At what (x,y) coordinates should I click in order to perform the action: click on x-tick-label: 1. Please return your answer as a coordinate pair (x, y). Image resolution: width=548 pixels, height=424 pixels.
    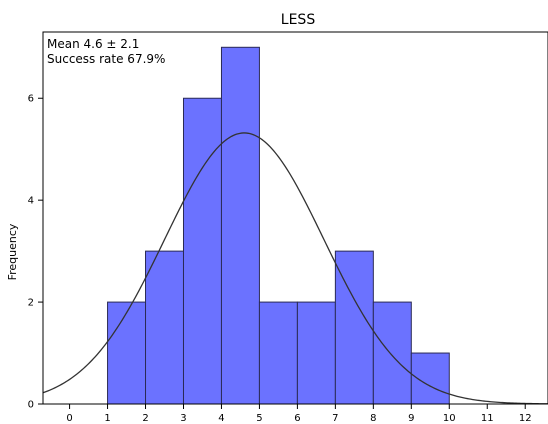
    Looking at the image, I should click on (107, 418).